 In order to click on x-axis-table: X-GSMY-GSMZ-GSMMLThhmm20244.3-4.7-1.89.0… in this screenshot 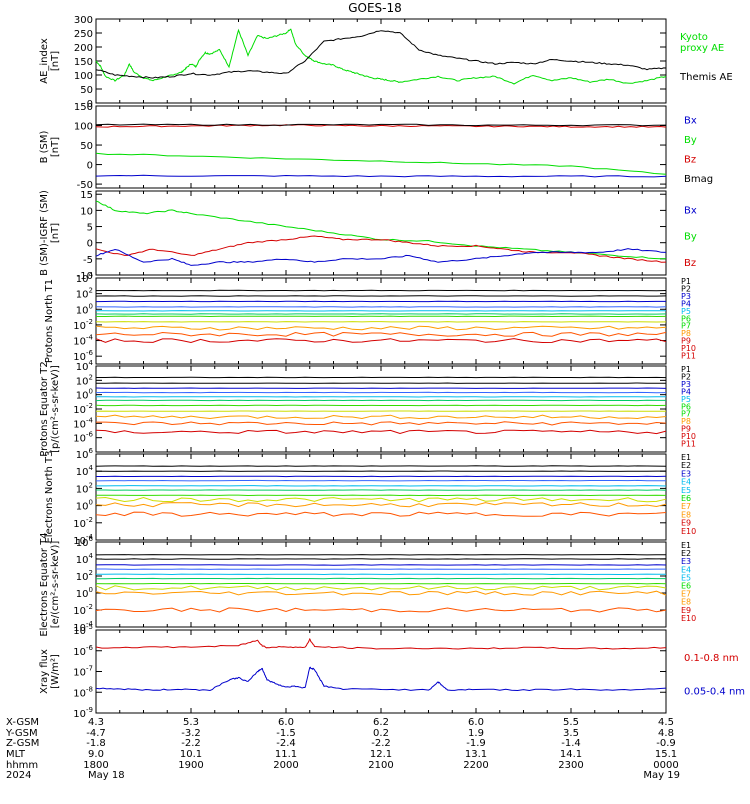, I will do `click(342, 749)`.